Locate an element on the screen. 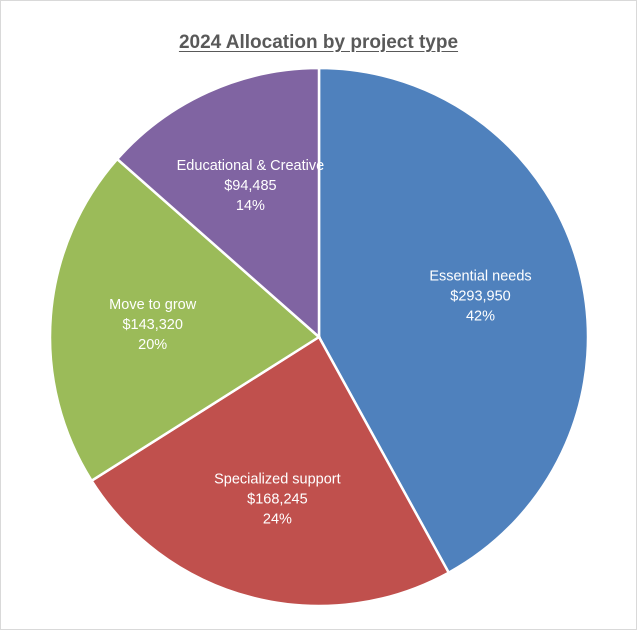  chart-title: 2024 Allocation by project type is located at coordinates (318, 42).